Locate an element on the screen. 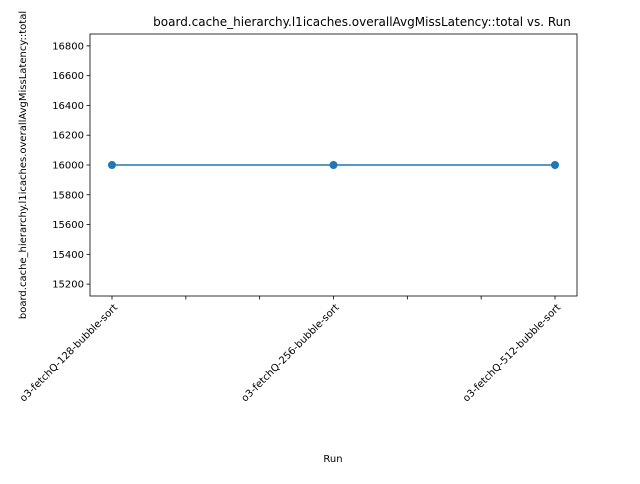 This screenshot has width=640, height=484. x-tick-label-0: o3-fetchQ-128-bubble-sort is located at coordinates (69, 353).